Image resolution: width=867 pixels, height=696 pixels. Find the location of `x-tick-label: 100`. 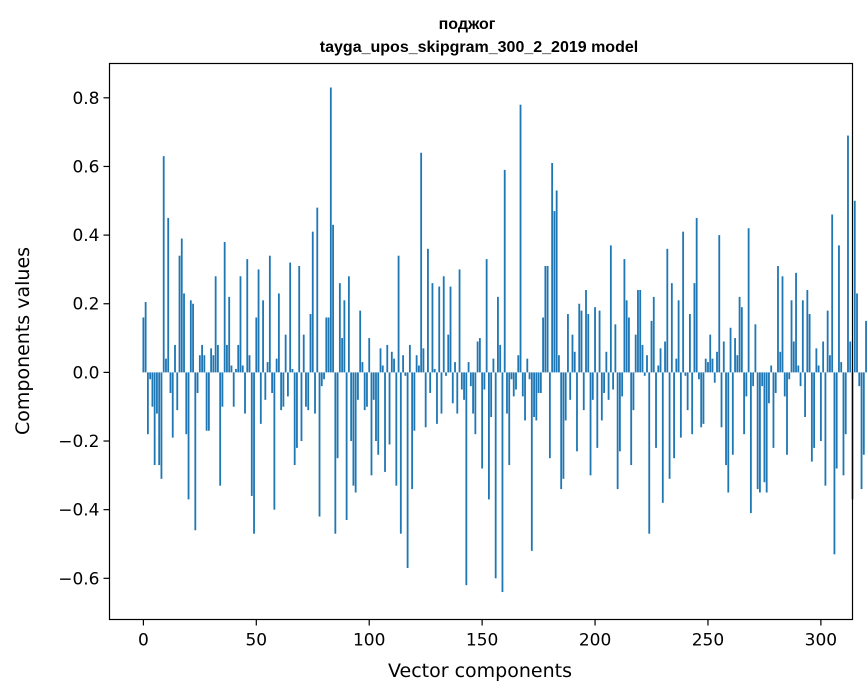

x-tick-label: 100 is located at coordinates (369, 641).